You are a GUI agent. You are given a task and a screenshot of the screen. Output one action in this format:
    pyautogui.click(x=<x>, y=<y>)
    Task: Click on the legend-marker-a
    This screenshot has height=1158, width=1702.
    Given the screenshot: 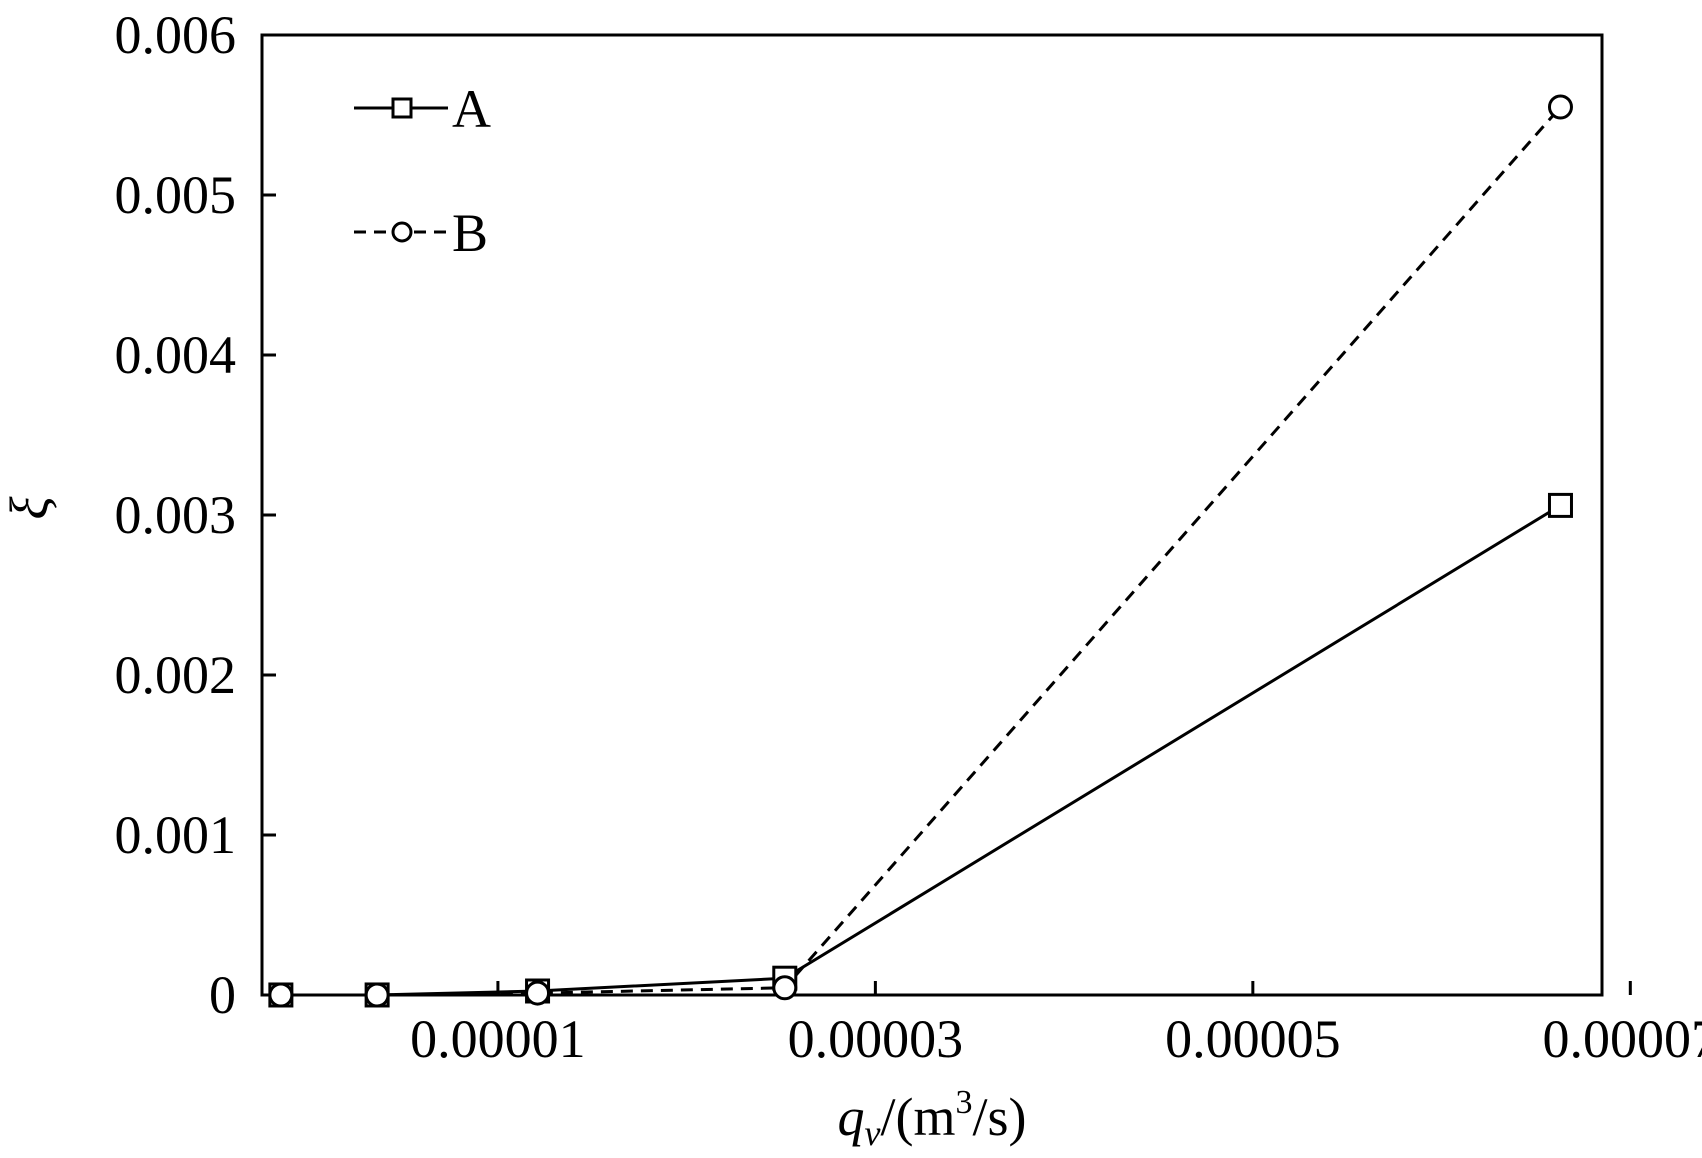 What is the action you would take?
    pyautogui.click(x=402, y=108)
    